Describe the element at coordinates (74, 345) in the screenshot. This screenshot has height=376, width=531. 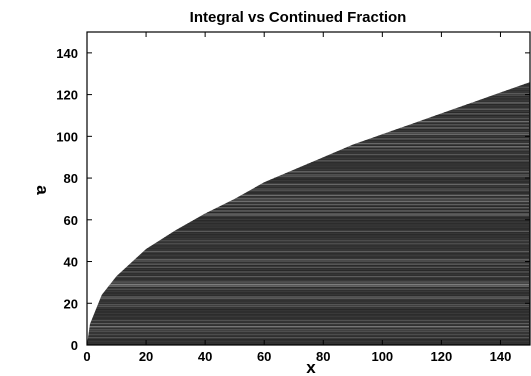
I see `y-tick-label: 0` at that location.